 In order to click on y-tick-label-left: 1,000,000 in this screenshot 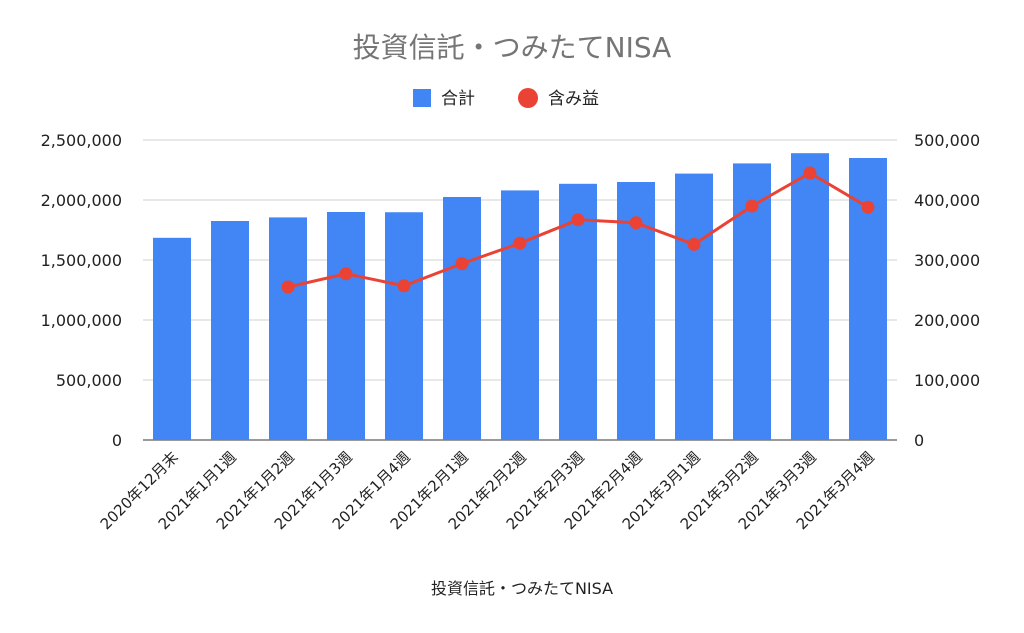, I will do `click(81, 320)`.